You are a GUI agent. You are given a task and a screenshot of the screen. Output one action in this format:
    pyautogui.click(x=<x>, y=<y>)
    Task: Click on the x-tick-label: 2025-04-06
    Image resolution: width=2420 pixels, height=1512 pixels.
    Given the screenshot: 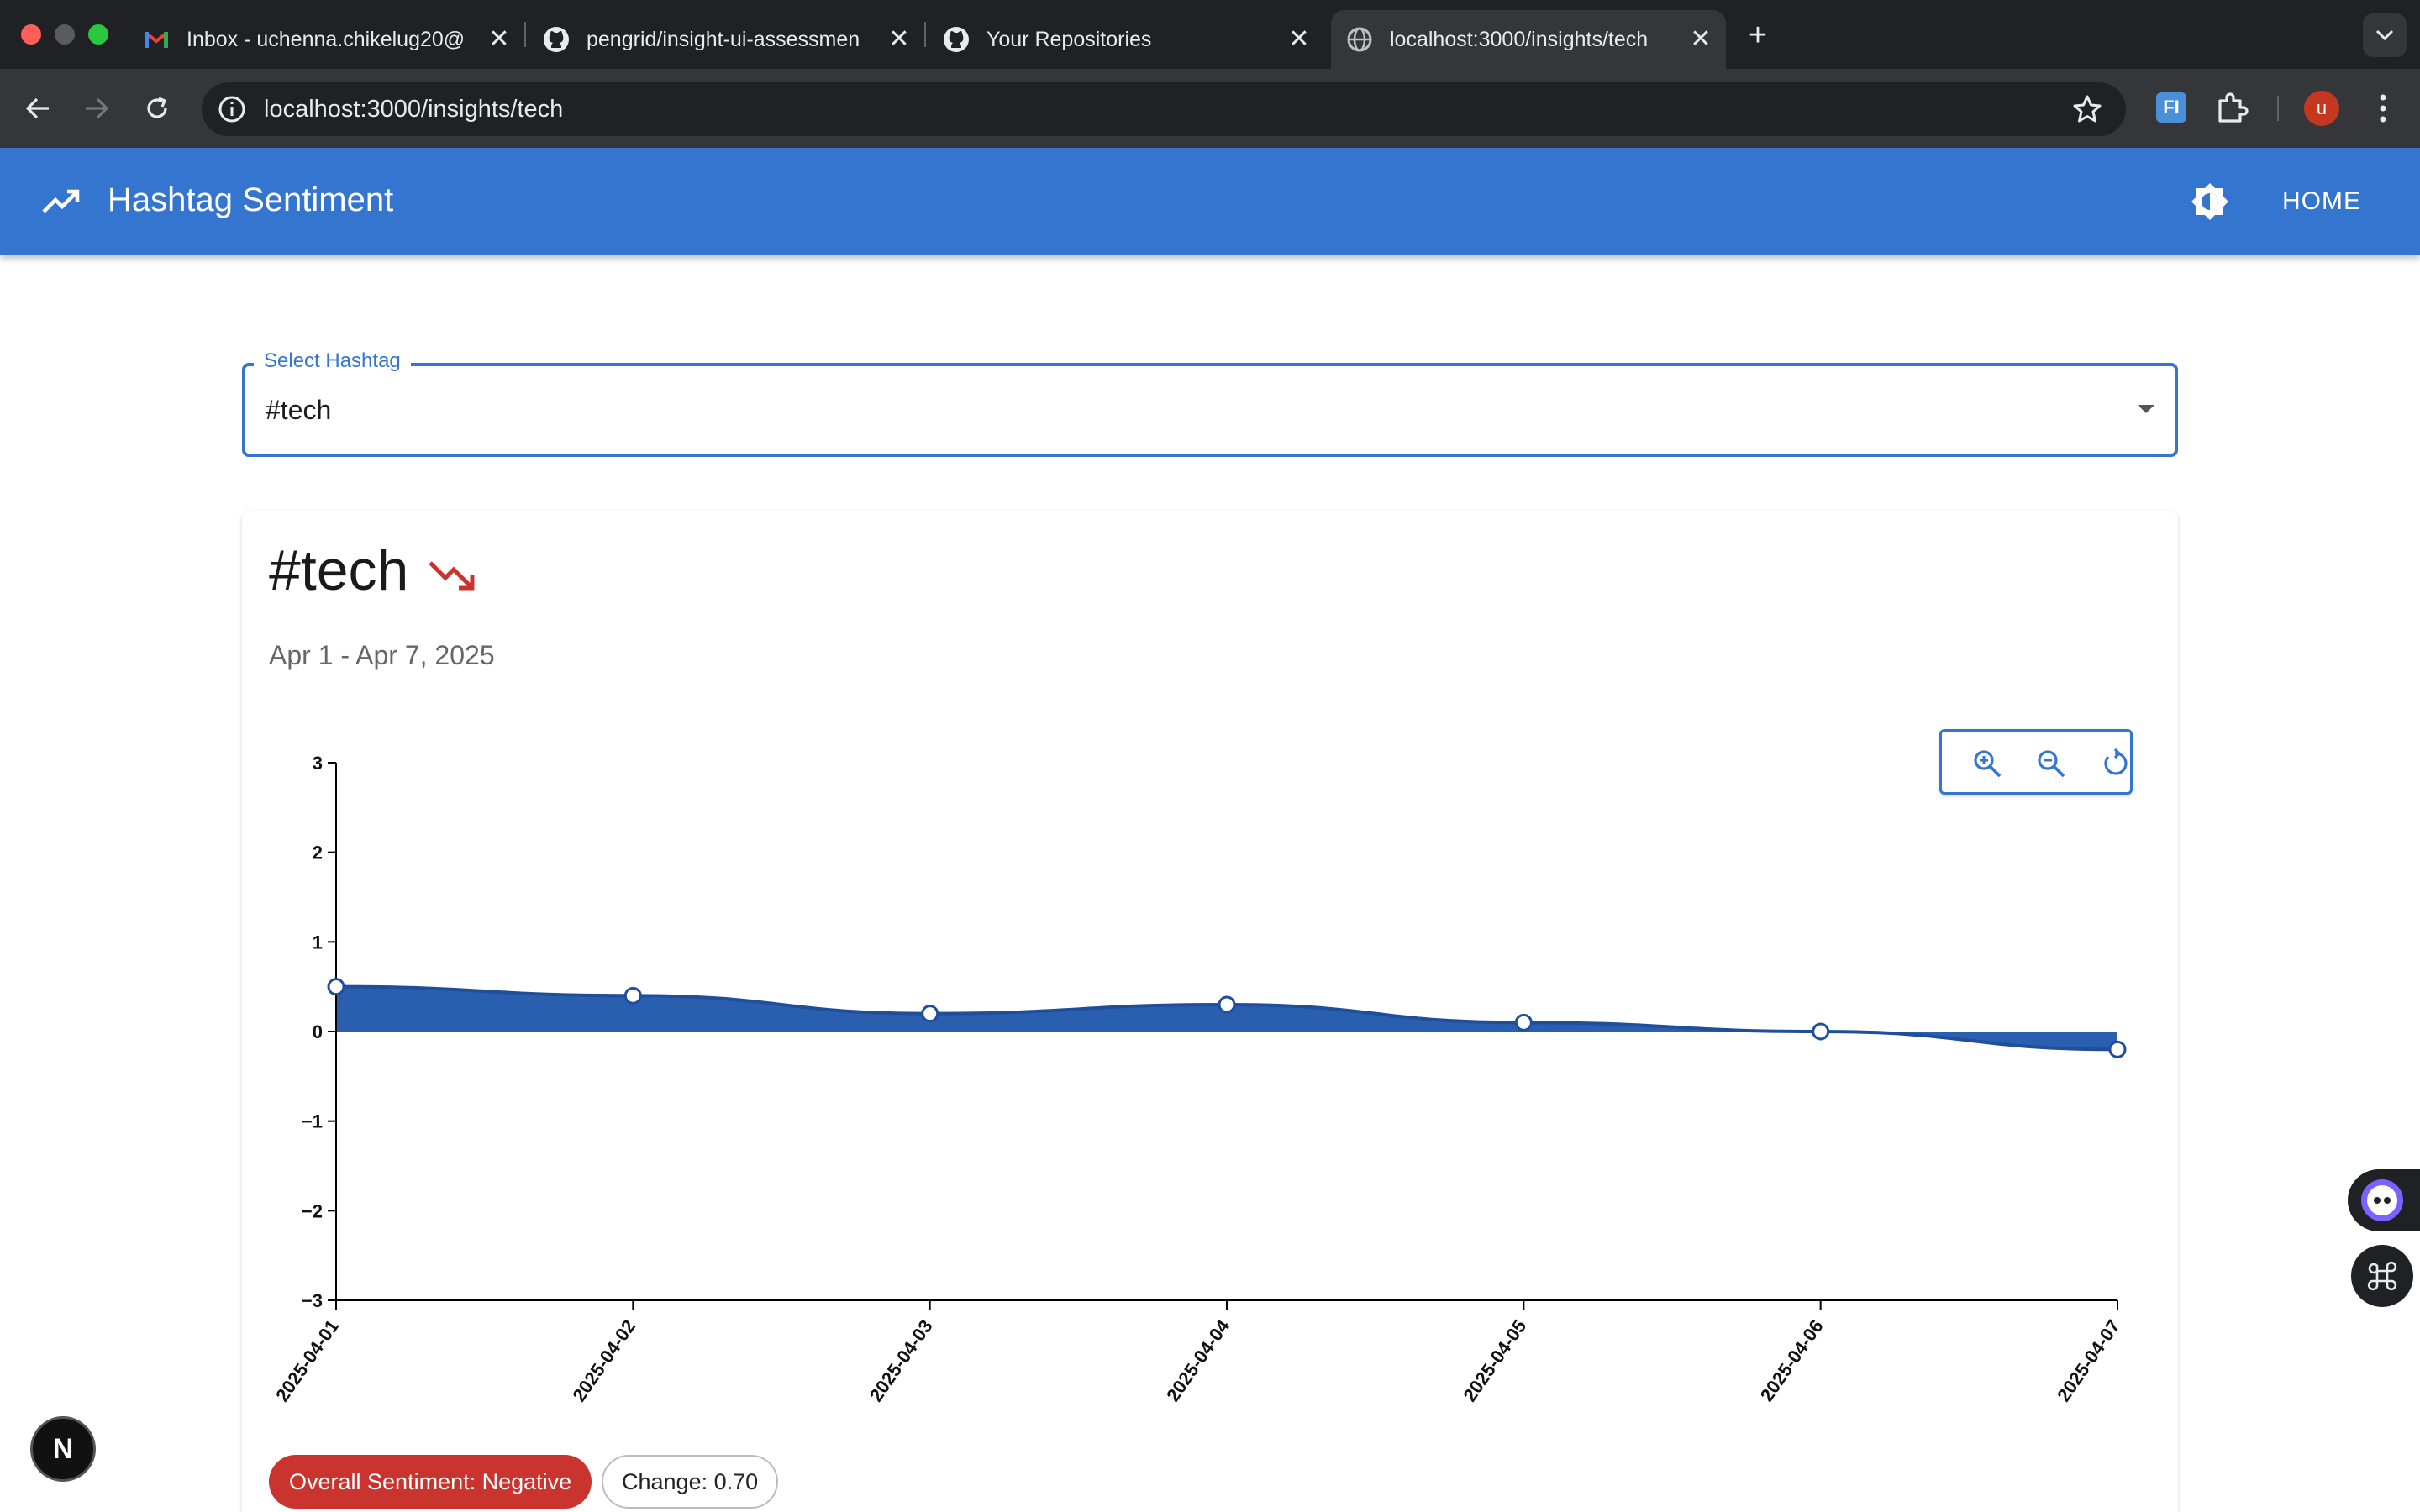 What is the action you would take?
    pyautogui.click(x=1792, y=1361)
    